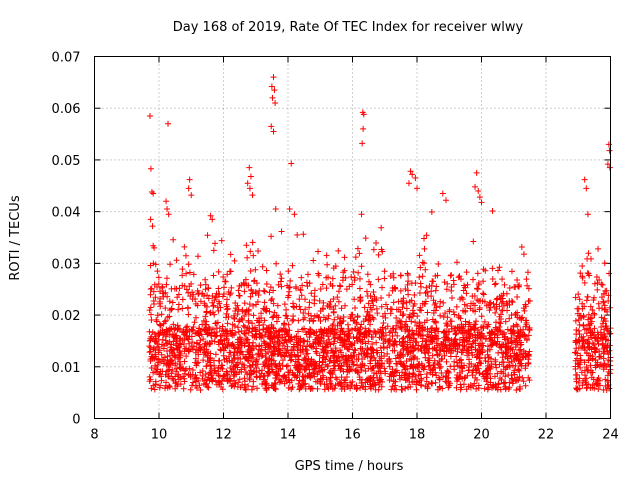 Image resolution: width=640 pixels, height=480 pixels. I want to click on y-tick-label: 0.07, so click(66, 58).